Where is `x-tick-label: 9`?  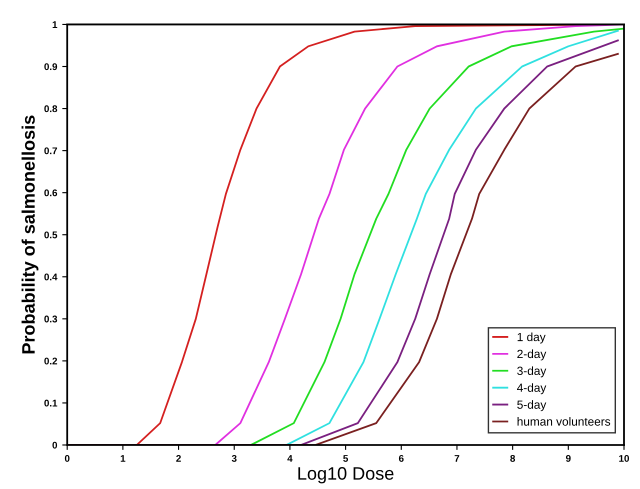
x-tick-label: 9 is located at coordinates (568, 458).